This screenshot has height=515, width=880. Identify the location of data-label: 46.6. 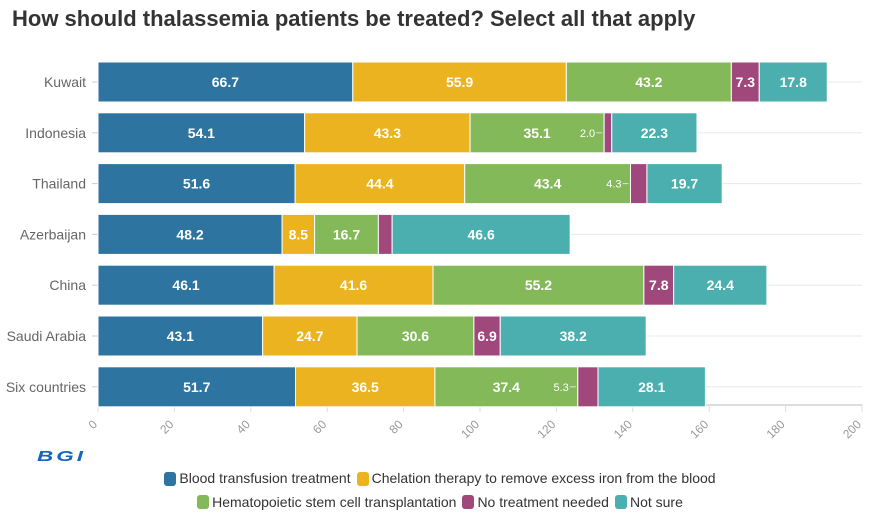
(481, 234).